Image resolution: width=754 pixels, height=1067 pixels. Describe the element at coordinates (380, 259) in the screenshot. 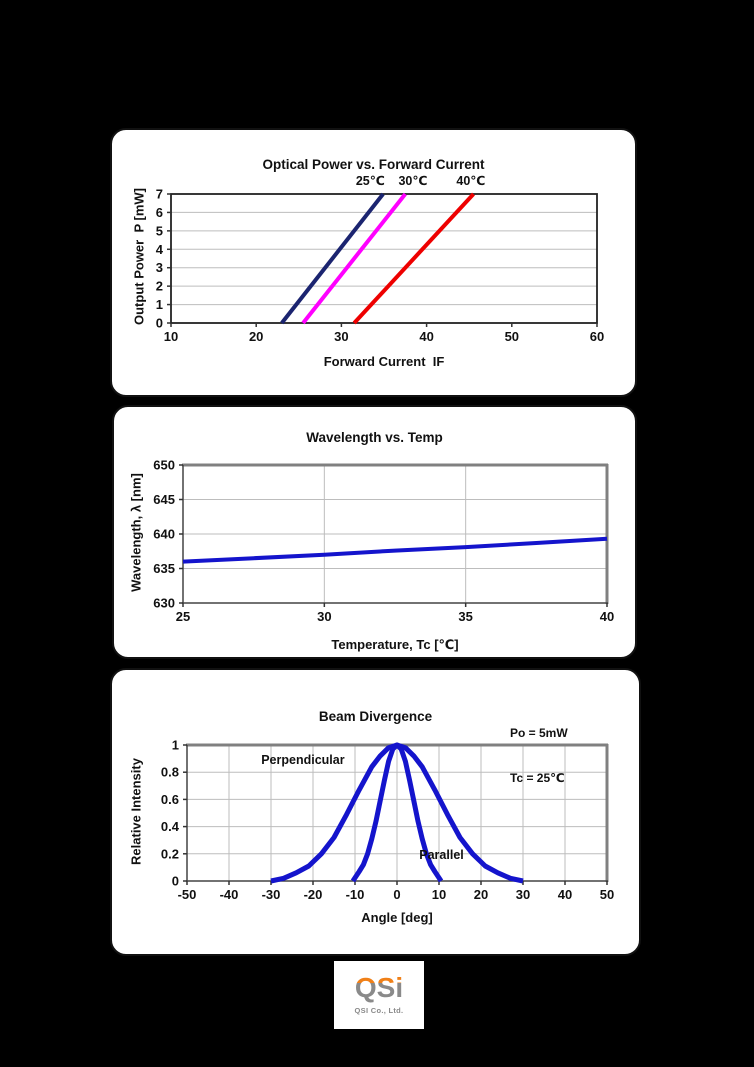

I see `optical-power-chart-canvas: 0 1 2 3 4 5 6 7 10 20 30 40 50 60 25℃ 30℃ 40℃` at that location.